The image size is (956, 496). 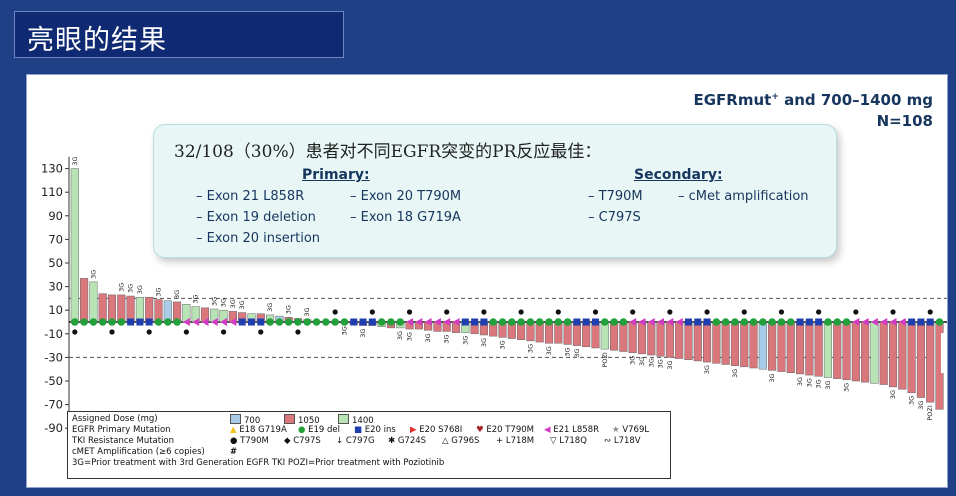 What do you see at coordinates (520, 441) in the screenshot?
I see `legend-tki-l718m: L718M` at bounding box center [520, 441].